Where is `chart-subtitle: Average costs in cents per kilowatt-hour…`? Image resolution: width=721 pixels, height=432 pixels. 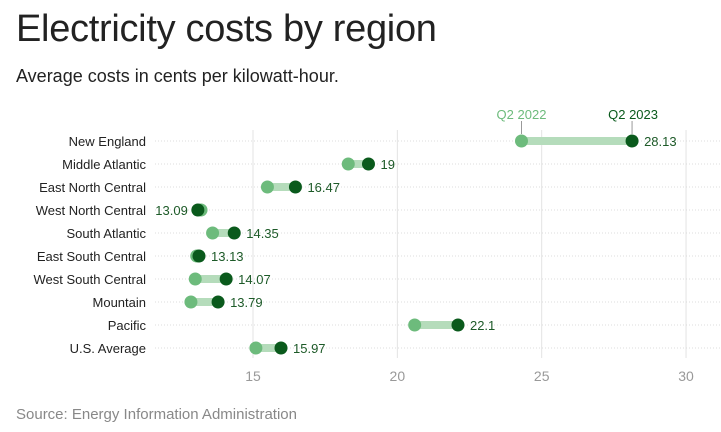
chart-subtitle: Average costs in cents per kilowatt-hour… is located at coordinates (177, 76).